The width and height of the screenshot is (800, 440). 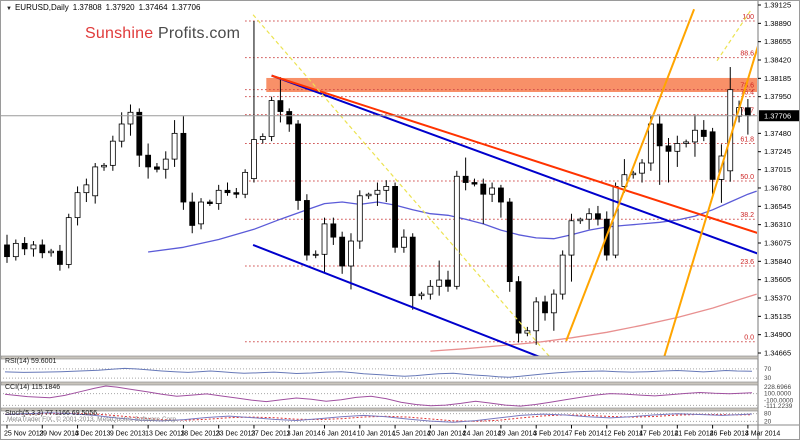 I want to click on time-axis-label: 25 Nov 2013, so click(x=24, y=434).